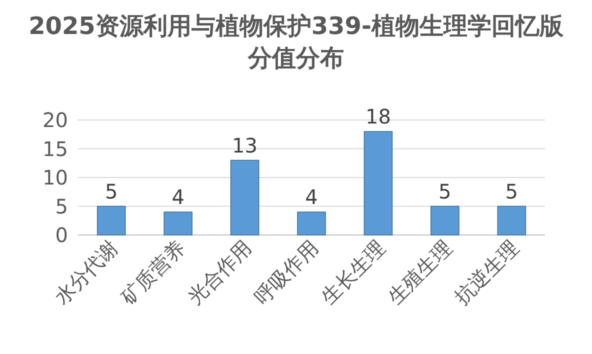 The width and height of the screenshot is (592, 354). Describe the element at coordinates (55, 178) in the screenshot. I see `y-tick-label: 10` at that location.